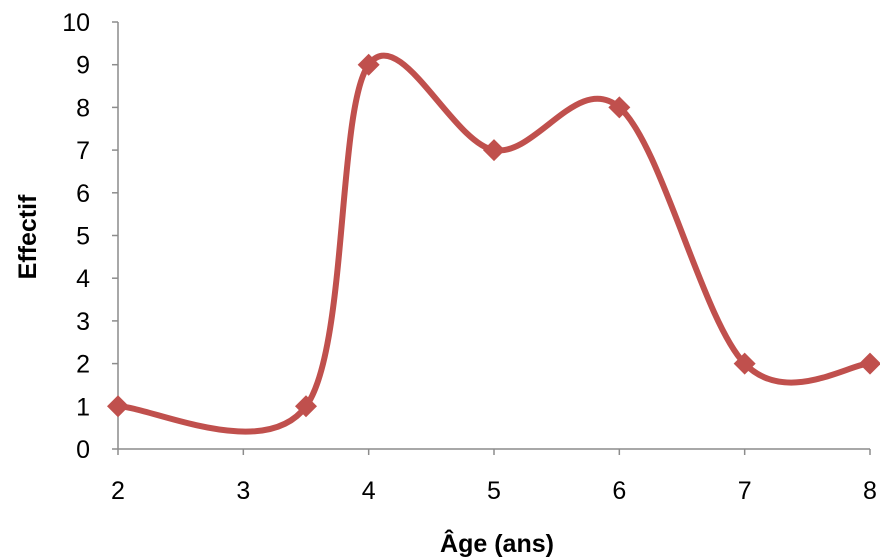 The image size is (880, 559). I want to click on x-axis-ticks: 2 3 4 5 6 7 8, so click(494, 477).